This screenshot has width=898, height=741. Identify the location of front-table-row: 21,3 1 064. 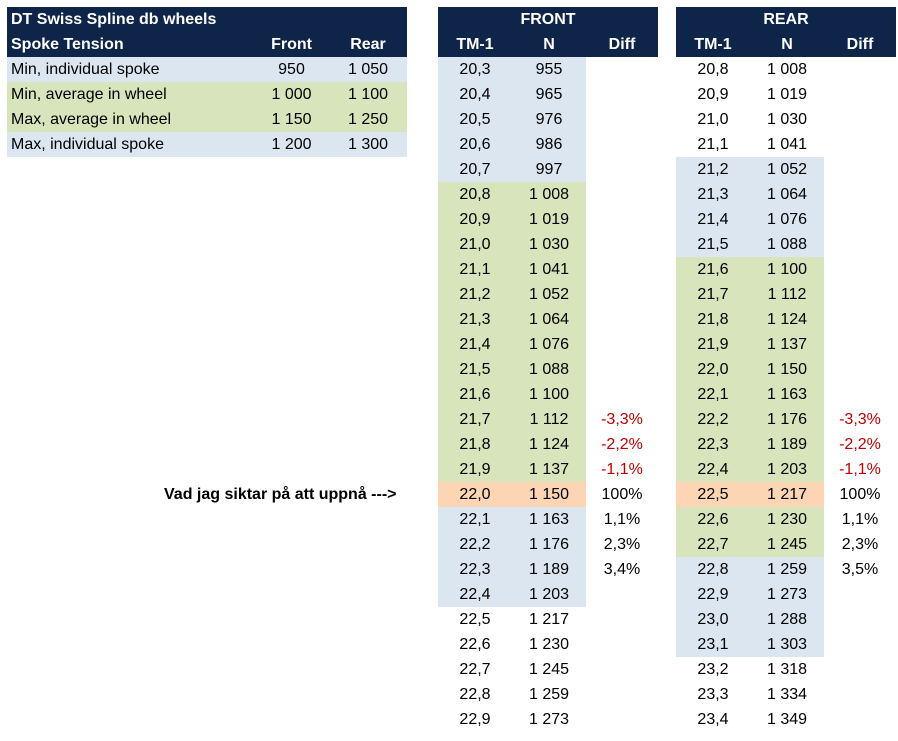
(548, 319).